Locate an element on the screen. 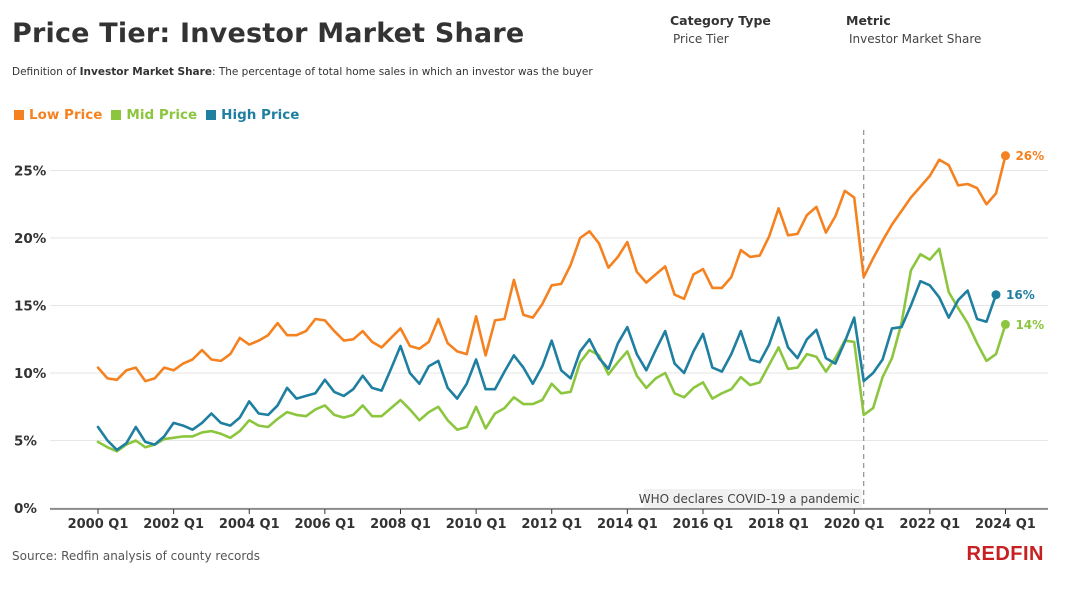 The width and height of the screenshot is (1070, 592). x-tick-label: 2010 Q1 is located at coordinates (476, 524).